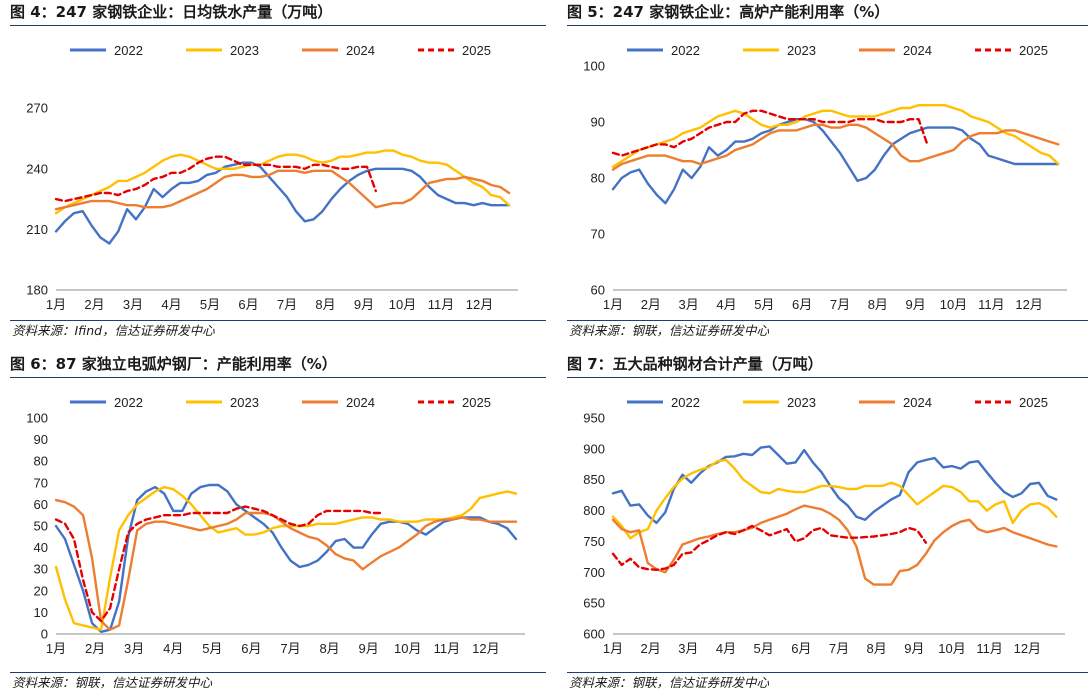 The width and height of the screenshot is (1088, 697). Describe the element at coordinates (476, 402) in the screenshot. I see `legend-label: 2025` at that location.